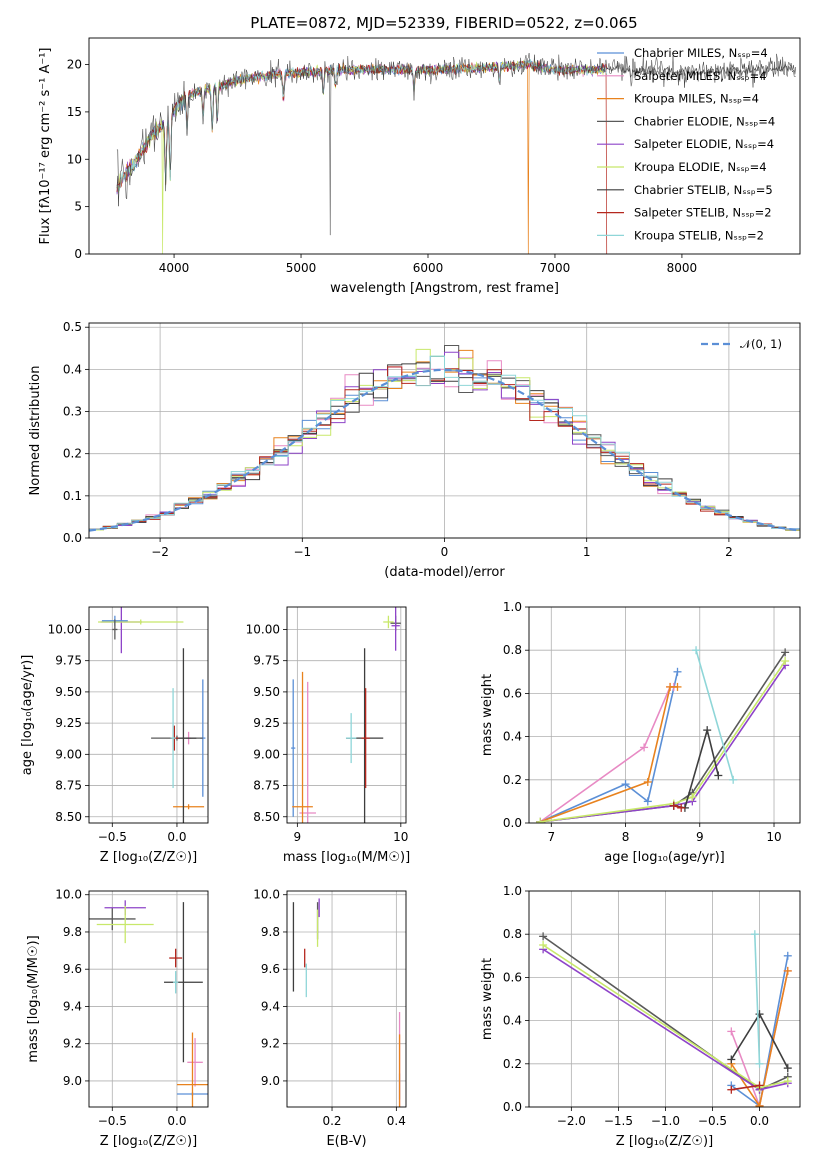 The width and height of the screenshot is (819, 1170). Describe the element at coordinates (331, 1121) in the screenshot. I see `x-tick-label: 0.2` at that location.